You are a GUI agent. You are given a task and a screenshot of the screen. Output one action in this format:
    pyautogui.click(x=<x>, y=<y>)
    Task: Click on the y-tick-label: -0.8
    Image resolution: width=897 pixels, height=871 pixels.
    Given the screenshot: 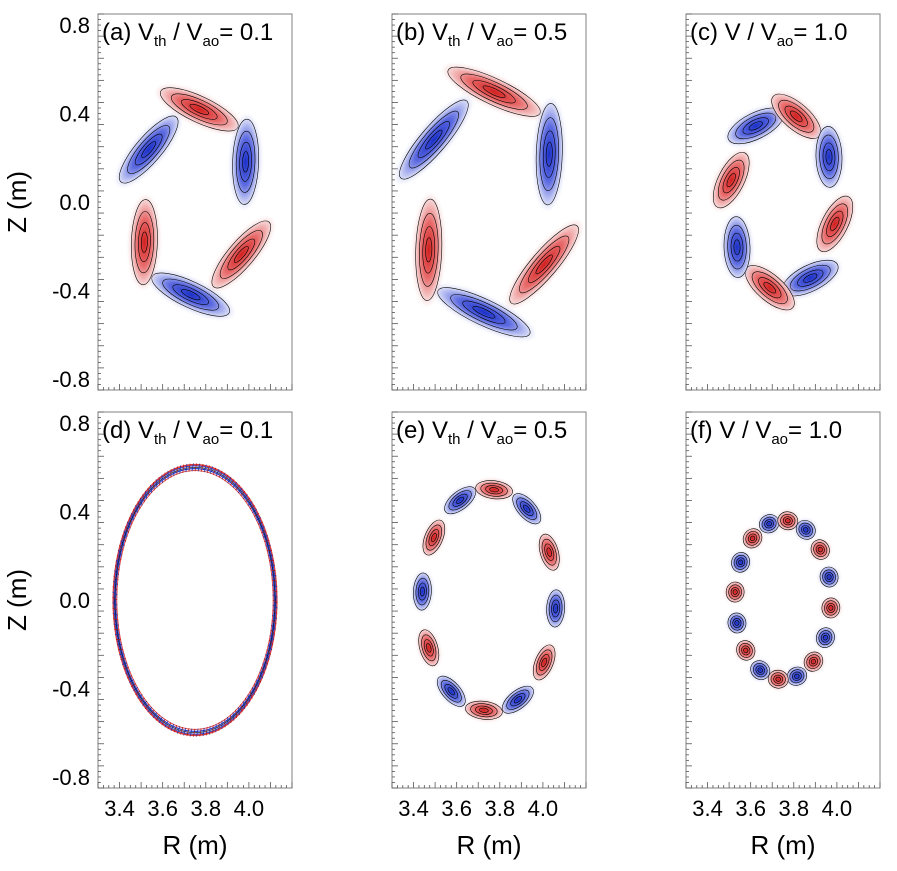 What is the action you would take?
    pyautogui.click(x=71, y=379)
    